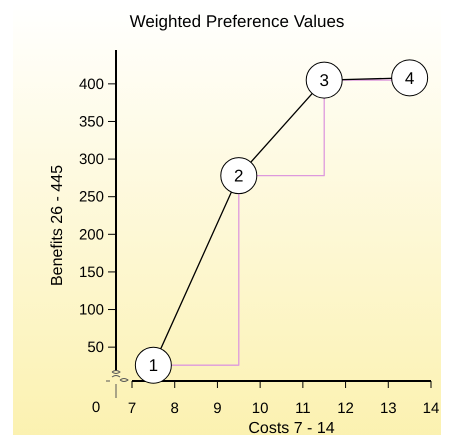 The image size is (454, 435). I want to click on annotation: 1, so click(153, 366).